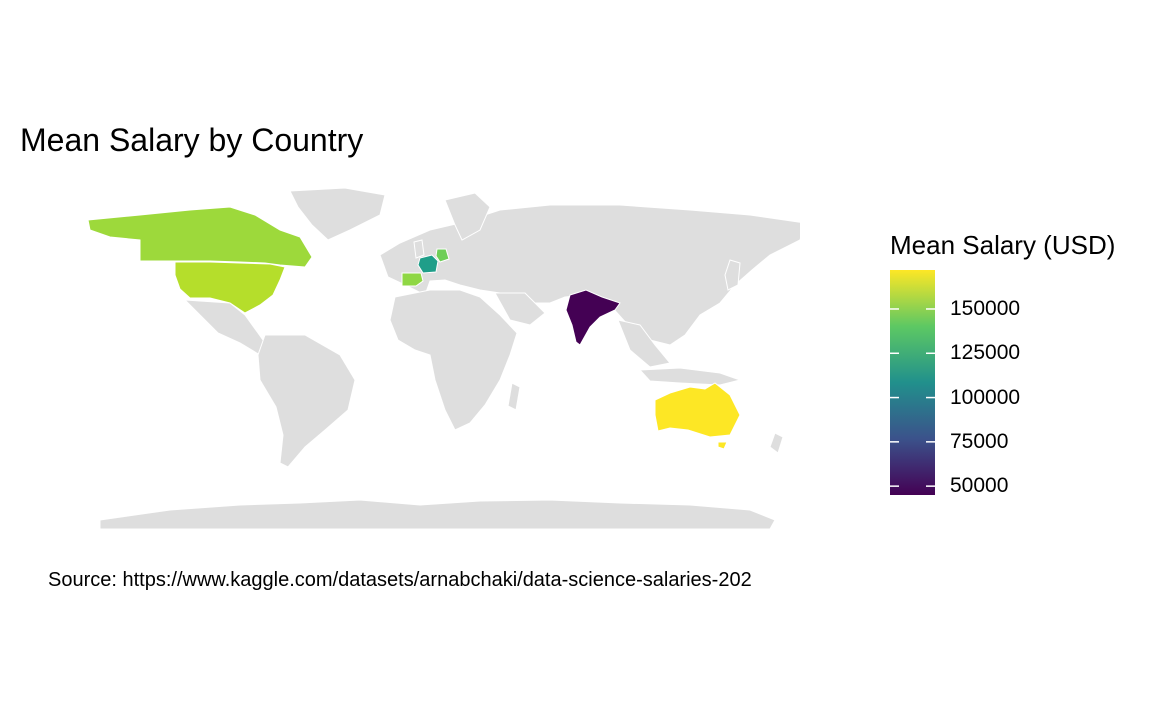  Describe the element at coordinates (985, 397) in the screenshot. I see `legend-tick-label: 100000` at that location.